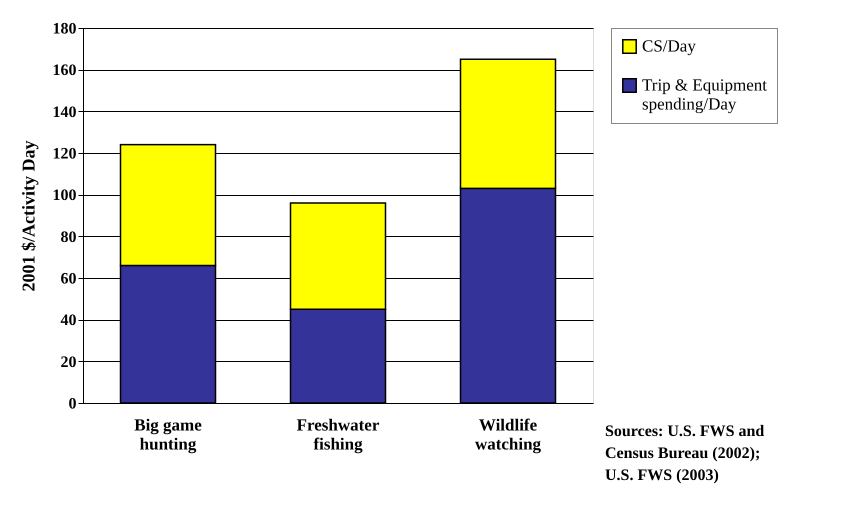 The width and height of the screenshot is (849, 507). What do you see at coordinates (338, 435) in the screenshot?
I see `x-tick-label: Freshwater fishing` at bounding box center [338, 435].